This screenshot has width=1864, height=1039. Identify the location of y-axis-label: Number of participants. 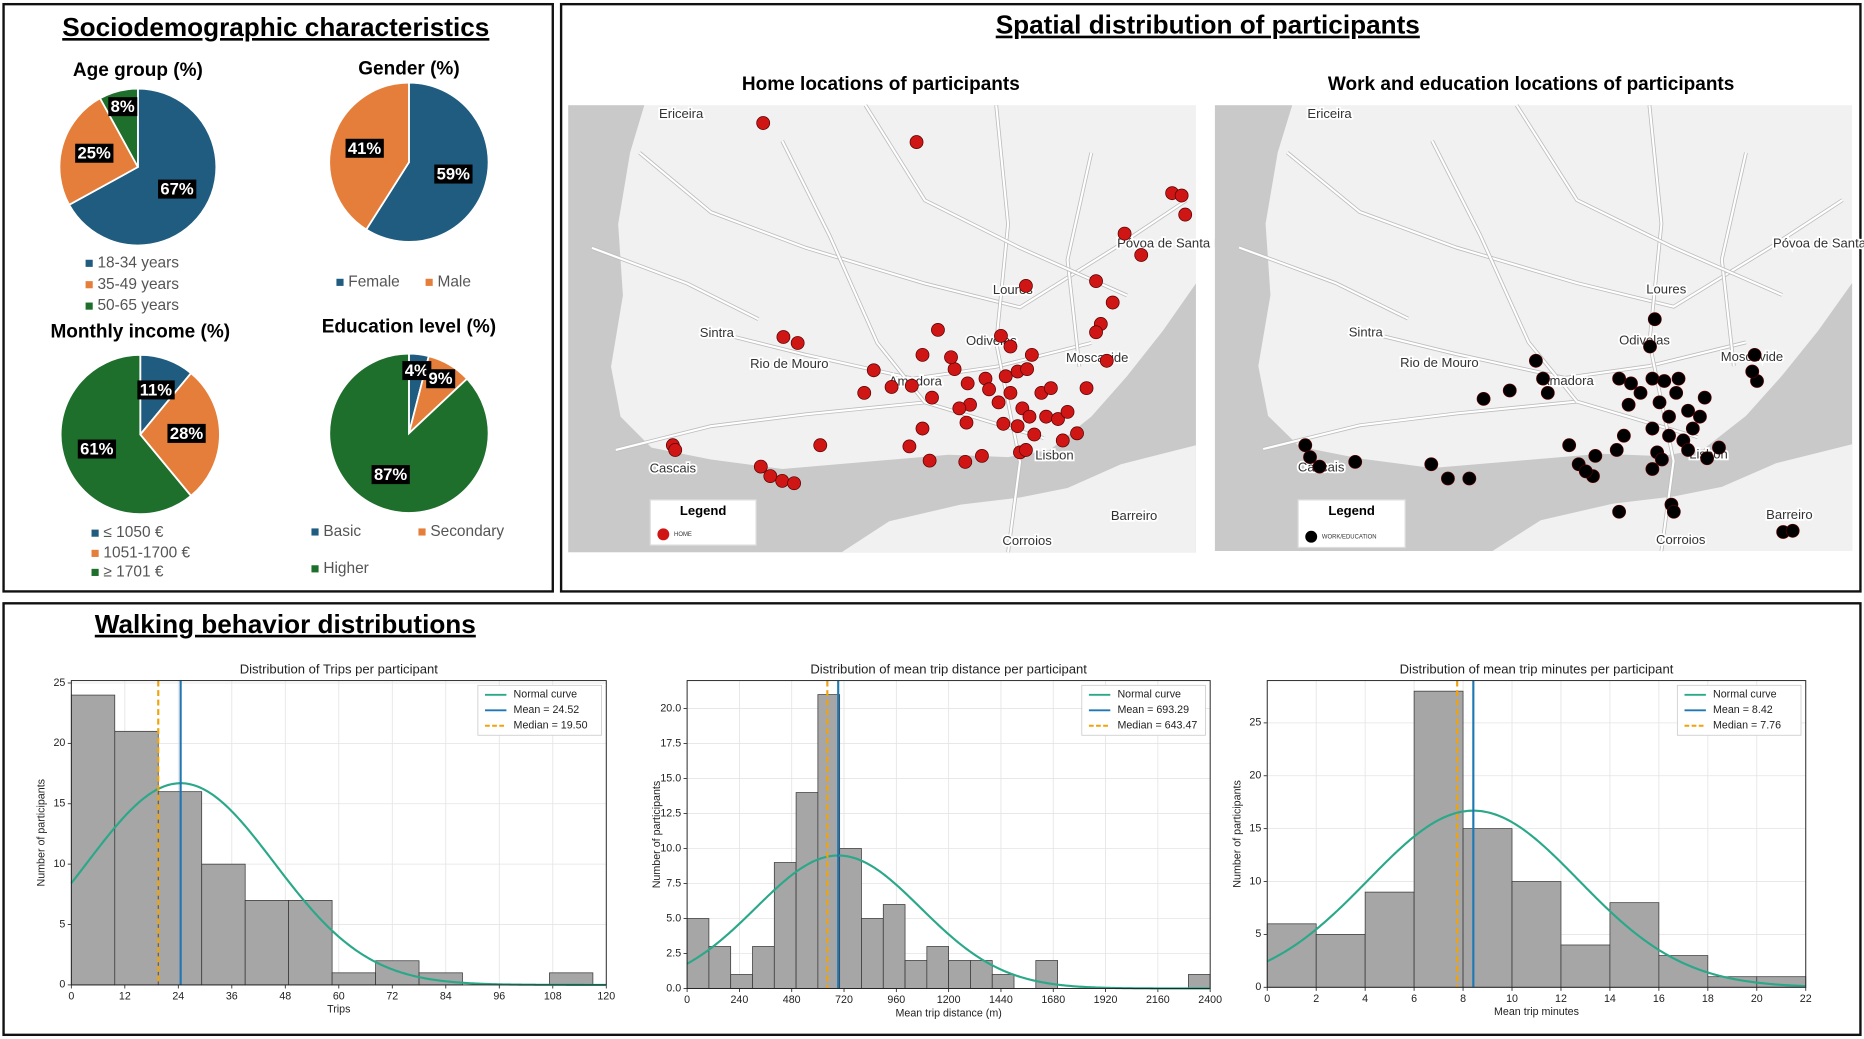
(41, 833).